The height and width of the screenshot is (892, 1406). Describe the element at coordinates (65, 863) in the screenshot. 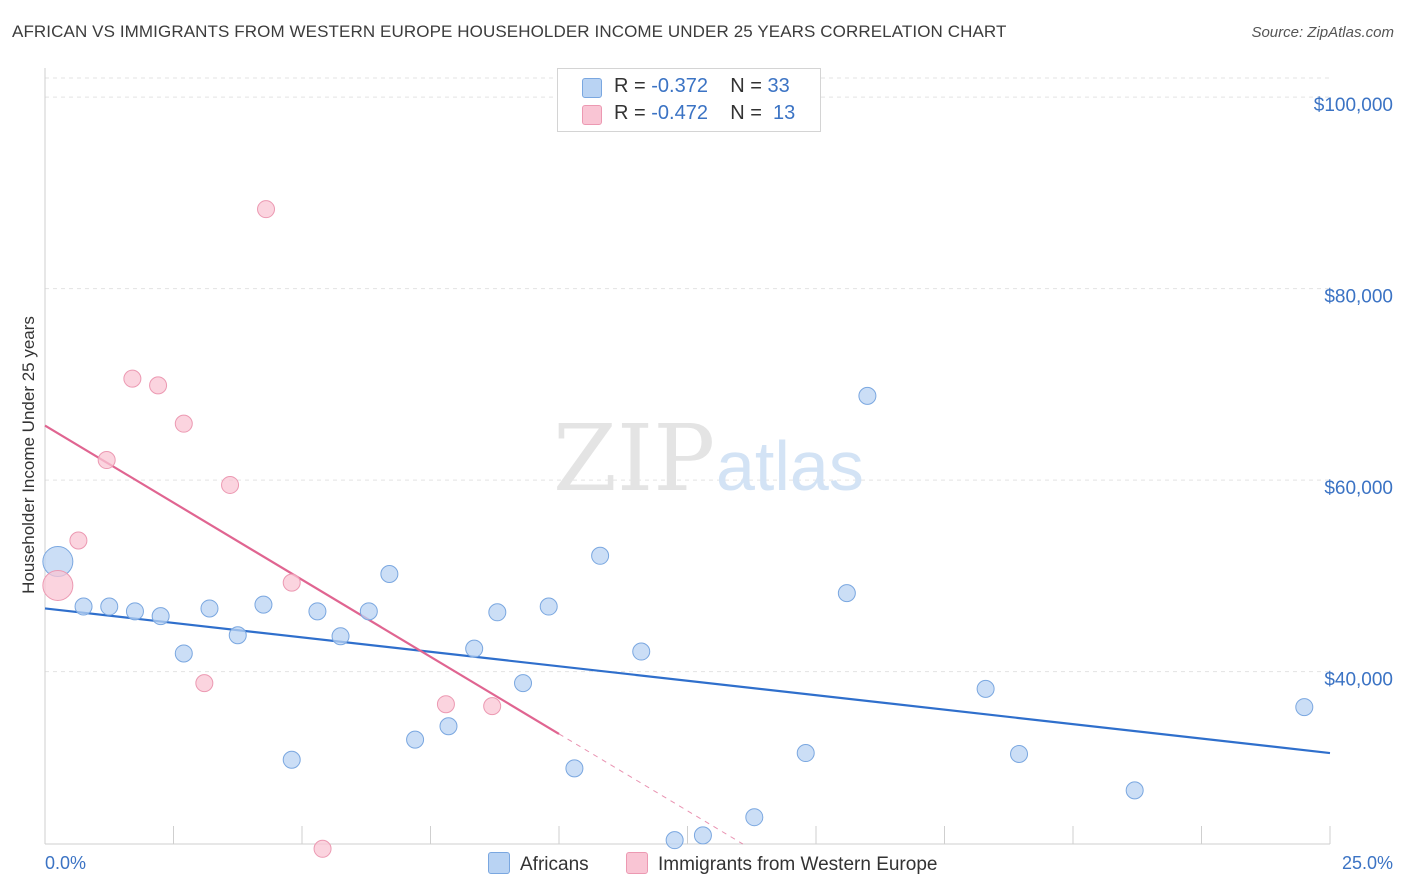

I see `x-tick-label: 0.0%` at that location.